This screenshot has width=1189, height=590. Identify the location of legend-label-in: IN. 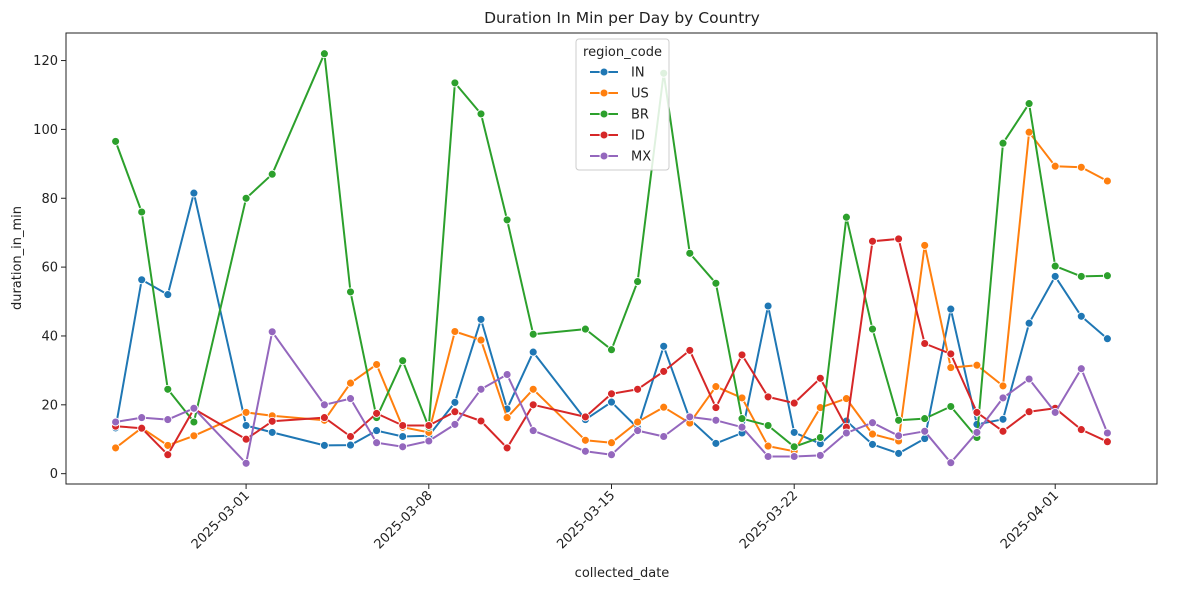
(638, 73).